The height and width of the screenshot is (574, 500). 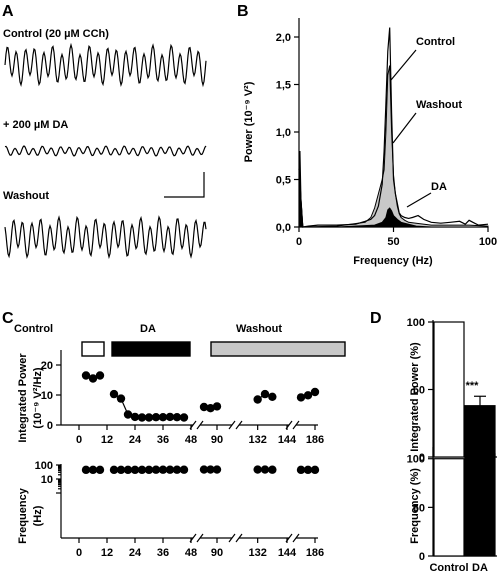 What do you see at coordinates (439, 187) in the screenshot?
I see `legend-da: DA` at bounding box center [439, 187].